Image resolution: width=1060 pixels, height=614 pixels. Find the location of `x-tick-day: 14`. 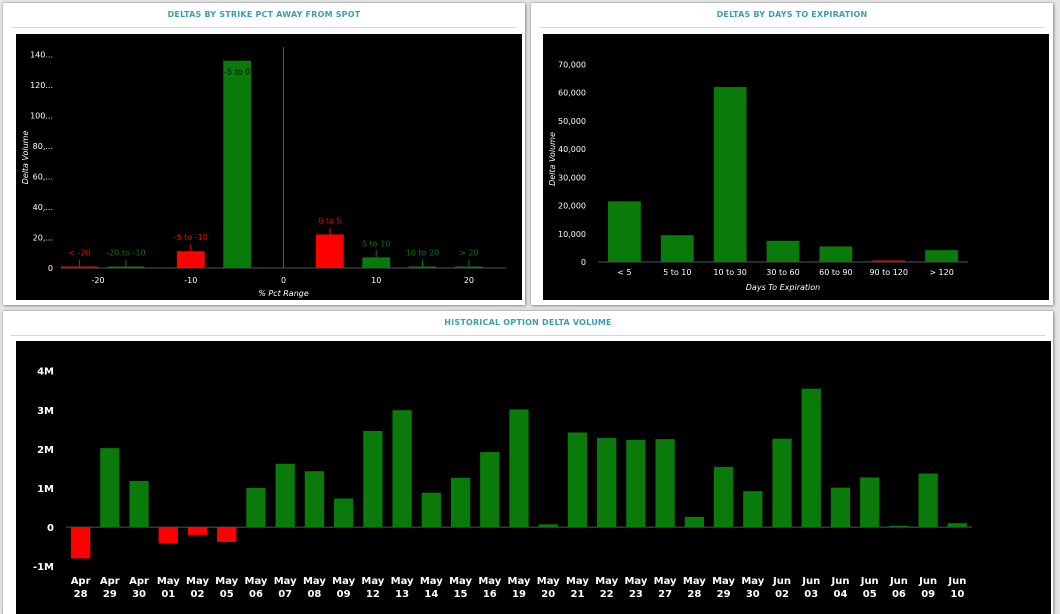

x-tick-day: 14 is located at coordinates (431, 594).